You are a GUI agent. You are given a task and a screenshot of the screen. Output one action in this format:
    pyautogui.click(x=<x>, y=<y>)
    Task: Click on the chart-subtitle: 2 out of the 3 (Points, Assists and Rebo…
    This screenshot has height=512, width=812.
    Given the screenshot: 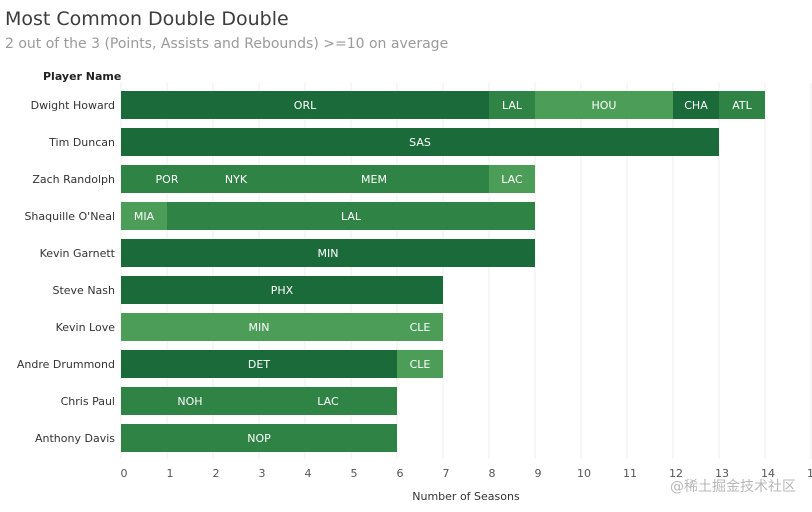 What is the action you would take?
    pyautogui.click(x=227, y=44)
    